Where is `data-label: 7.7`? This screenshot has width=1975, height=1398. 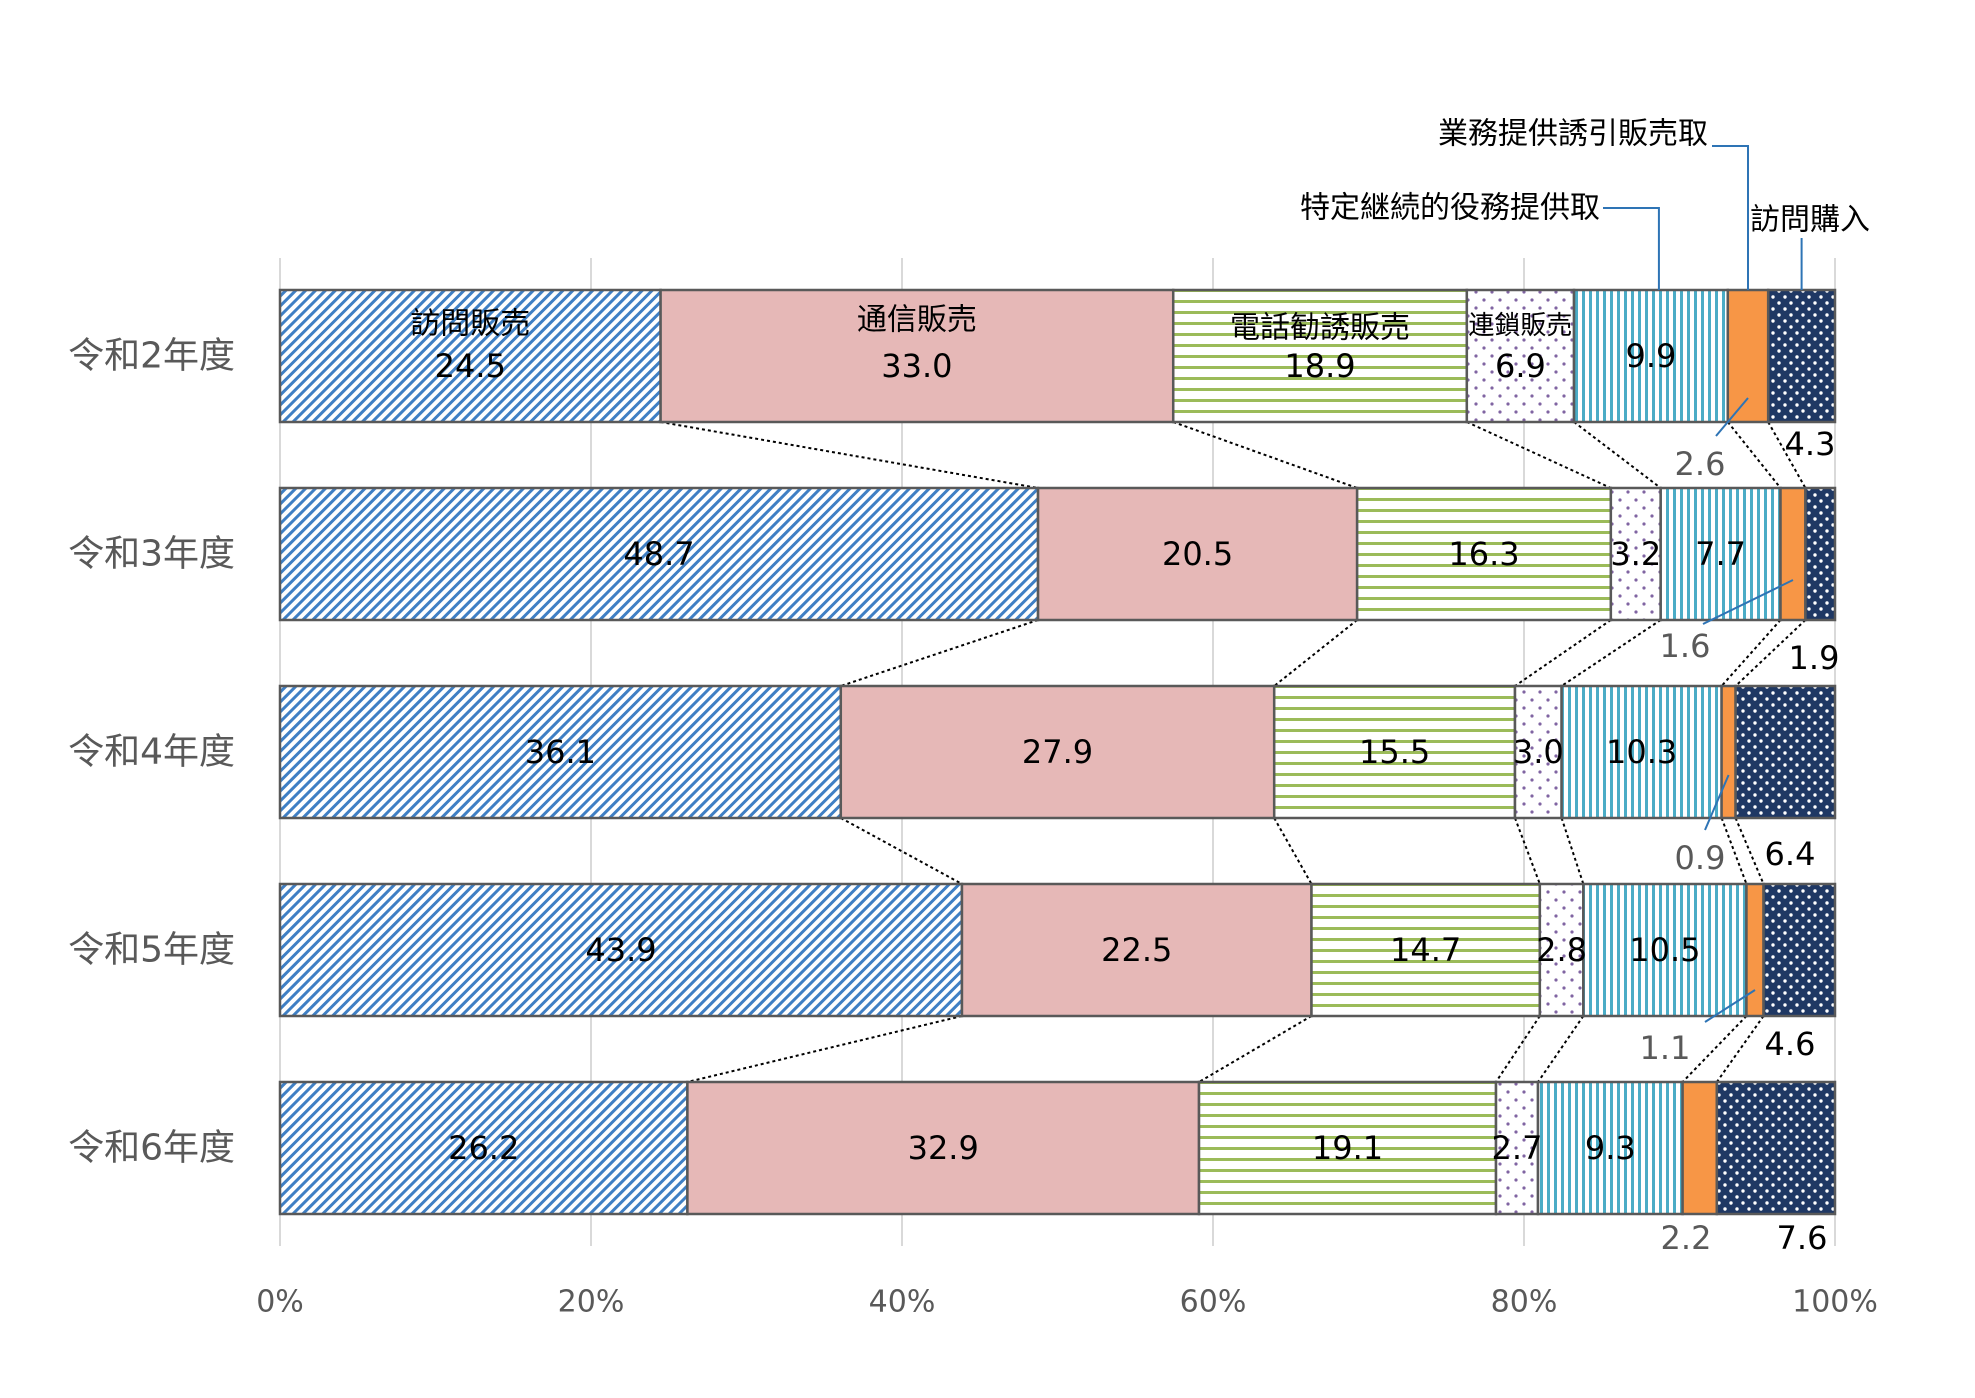 data-label: 7.7 is located at coordinates (1720, 554).